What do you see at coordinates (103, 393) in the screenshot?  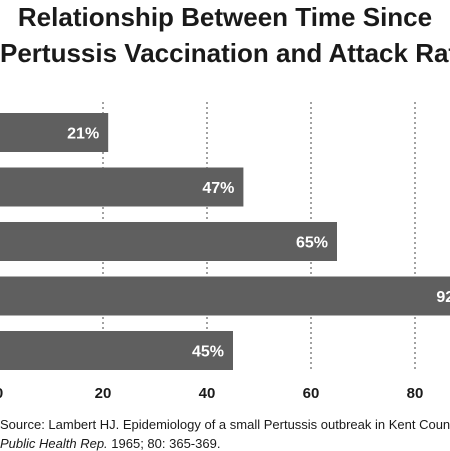 I see `x-tick-label: 20` at bounding box center [103, 393].